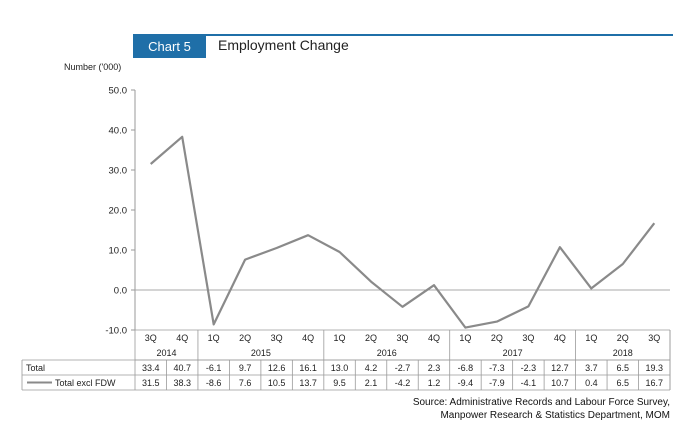  I want to click on y-axis-label: Number ('000), so click(93, 67).